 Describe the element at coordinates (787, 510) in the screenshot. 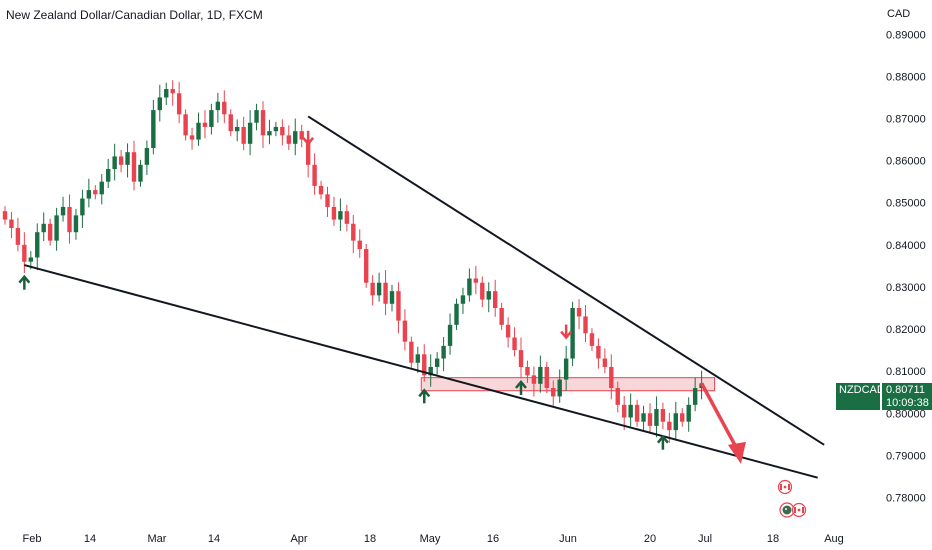

I see `new-zealand-flag-event-icon` at that location.